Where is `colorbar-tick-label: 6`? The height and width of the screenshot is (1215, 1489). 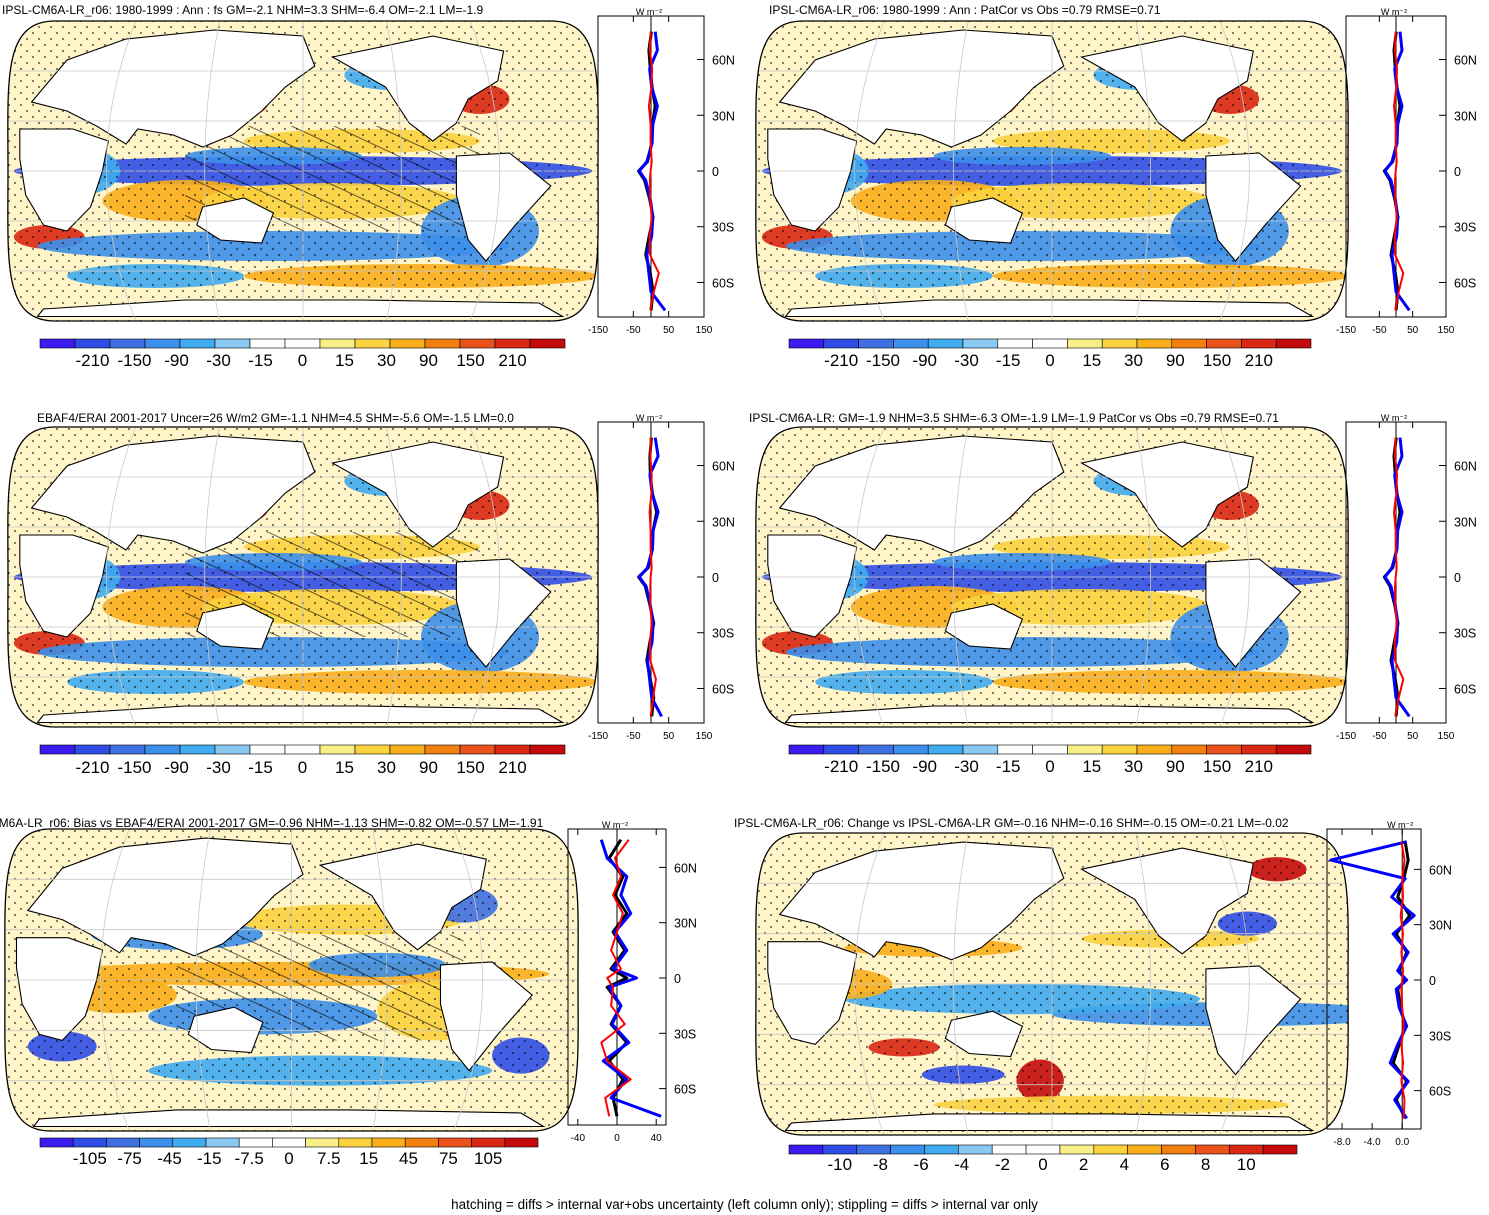
colorbar-tick-label: 6 is located at coordinates (1164, 1164).